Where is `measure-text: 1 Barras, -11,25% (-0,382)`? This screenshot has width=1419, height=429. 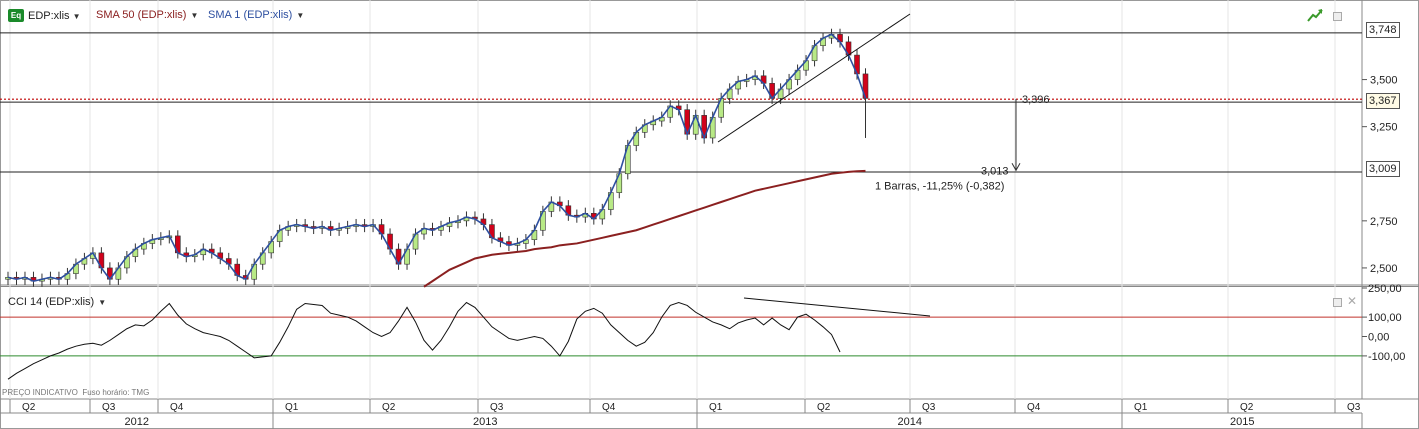 measure-text: 1 Barras, -11,25% (-0,382) is located at coordinates (939, 186).